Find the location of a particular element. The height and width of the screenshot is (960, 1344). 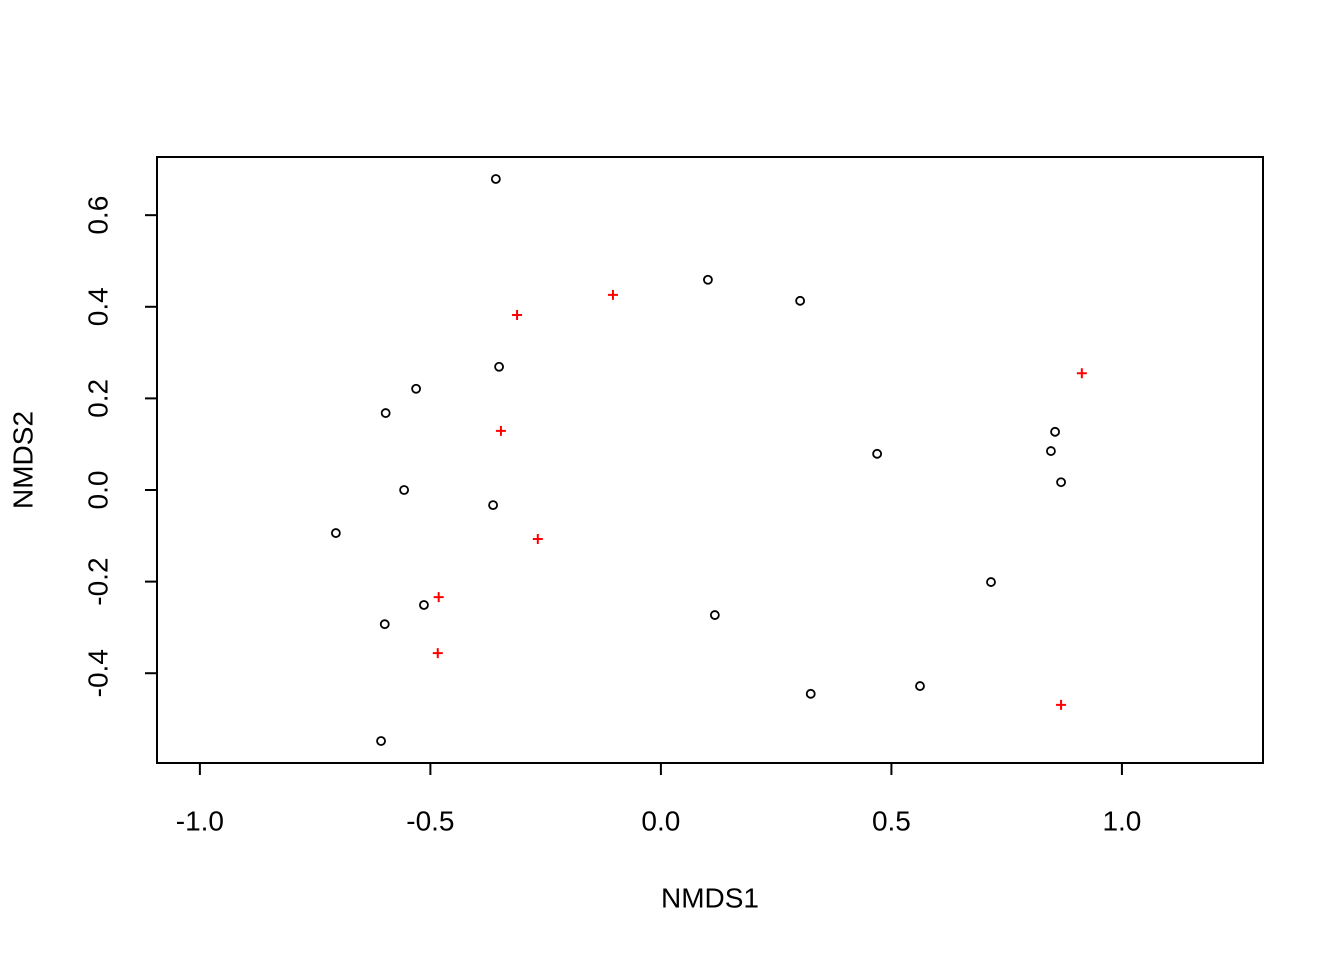

y-axis-label: NMDS2 is located at coordinates (22, 460).